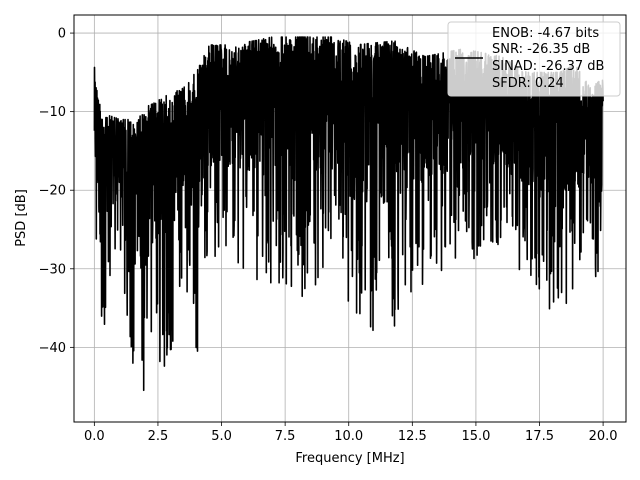  Describe the element at coordinates (603, 436) in the screenshot. I see `x-tick-label: 20.0` at that location.